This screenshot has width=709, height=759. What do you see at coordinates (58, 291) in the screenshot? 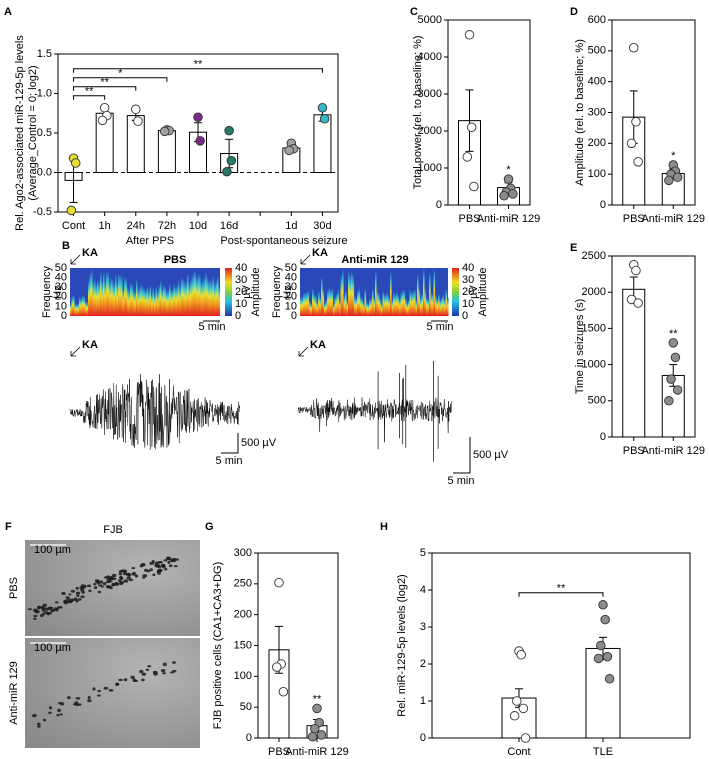
I see `spectrogram-y-unit: Hz` at bounding box center [58, 291].